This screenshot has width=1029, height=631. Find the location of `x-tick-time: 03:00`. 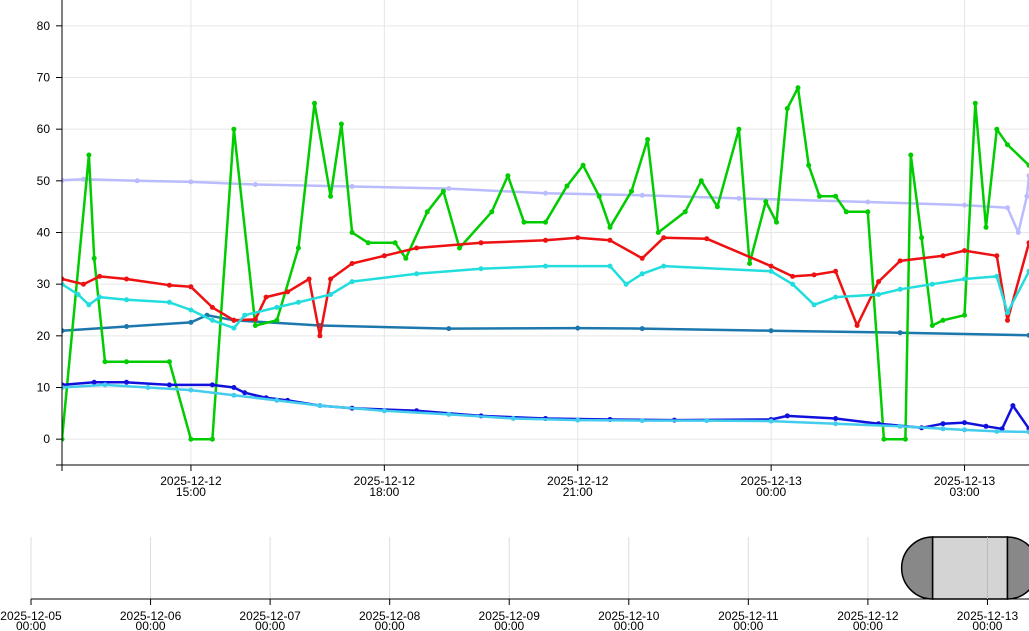

x-tick-time: 03:00 is located at coordinates (965, 492).